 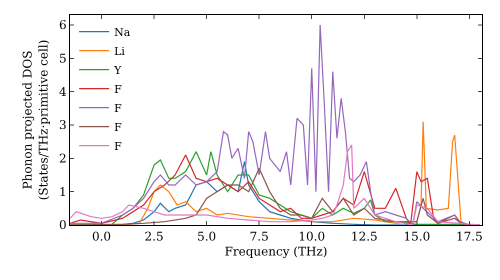 I want to click on x-tick-label: 10.0, so click(x=312, y=236).